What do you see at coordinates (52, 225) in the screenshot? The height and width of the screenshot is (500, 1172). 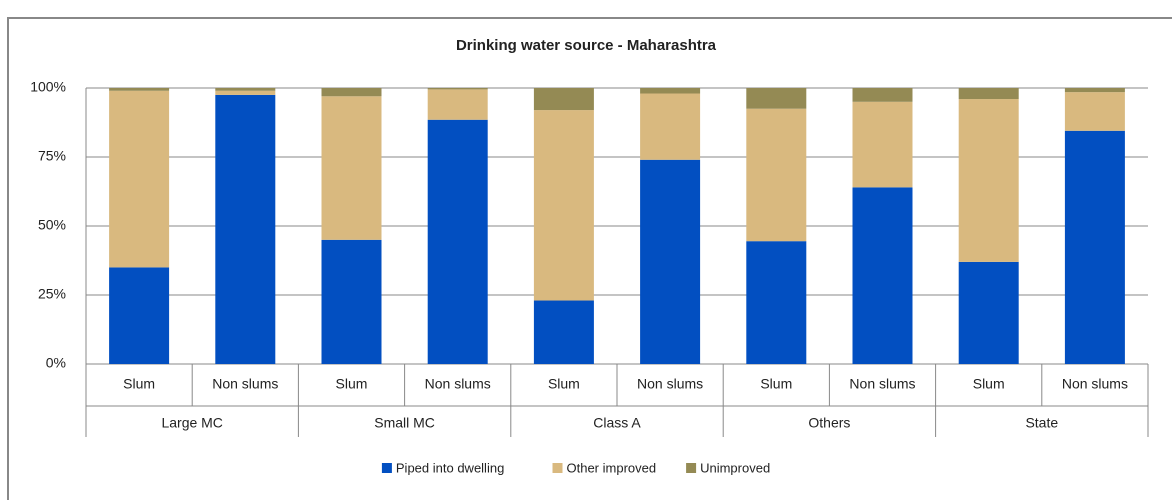 I see `y-tick-label: 50%` at bounding box center [52, 225].